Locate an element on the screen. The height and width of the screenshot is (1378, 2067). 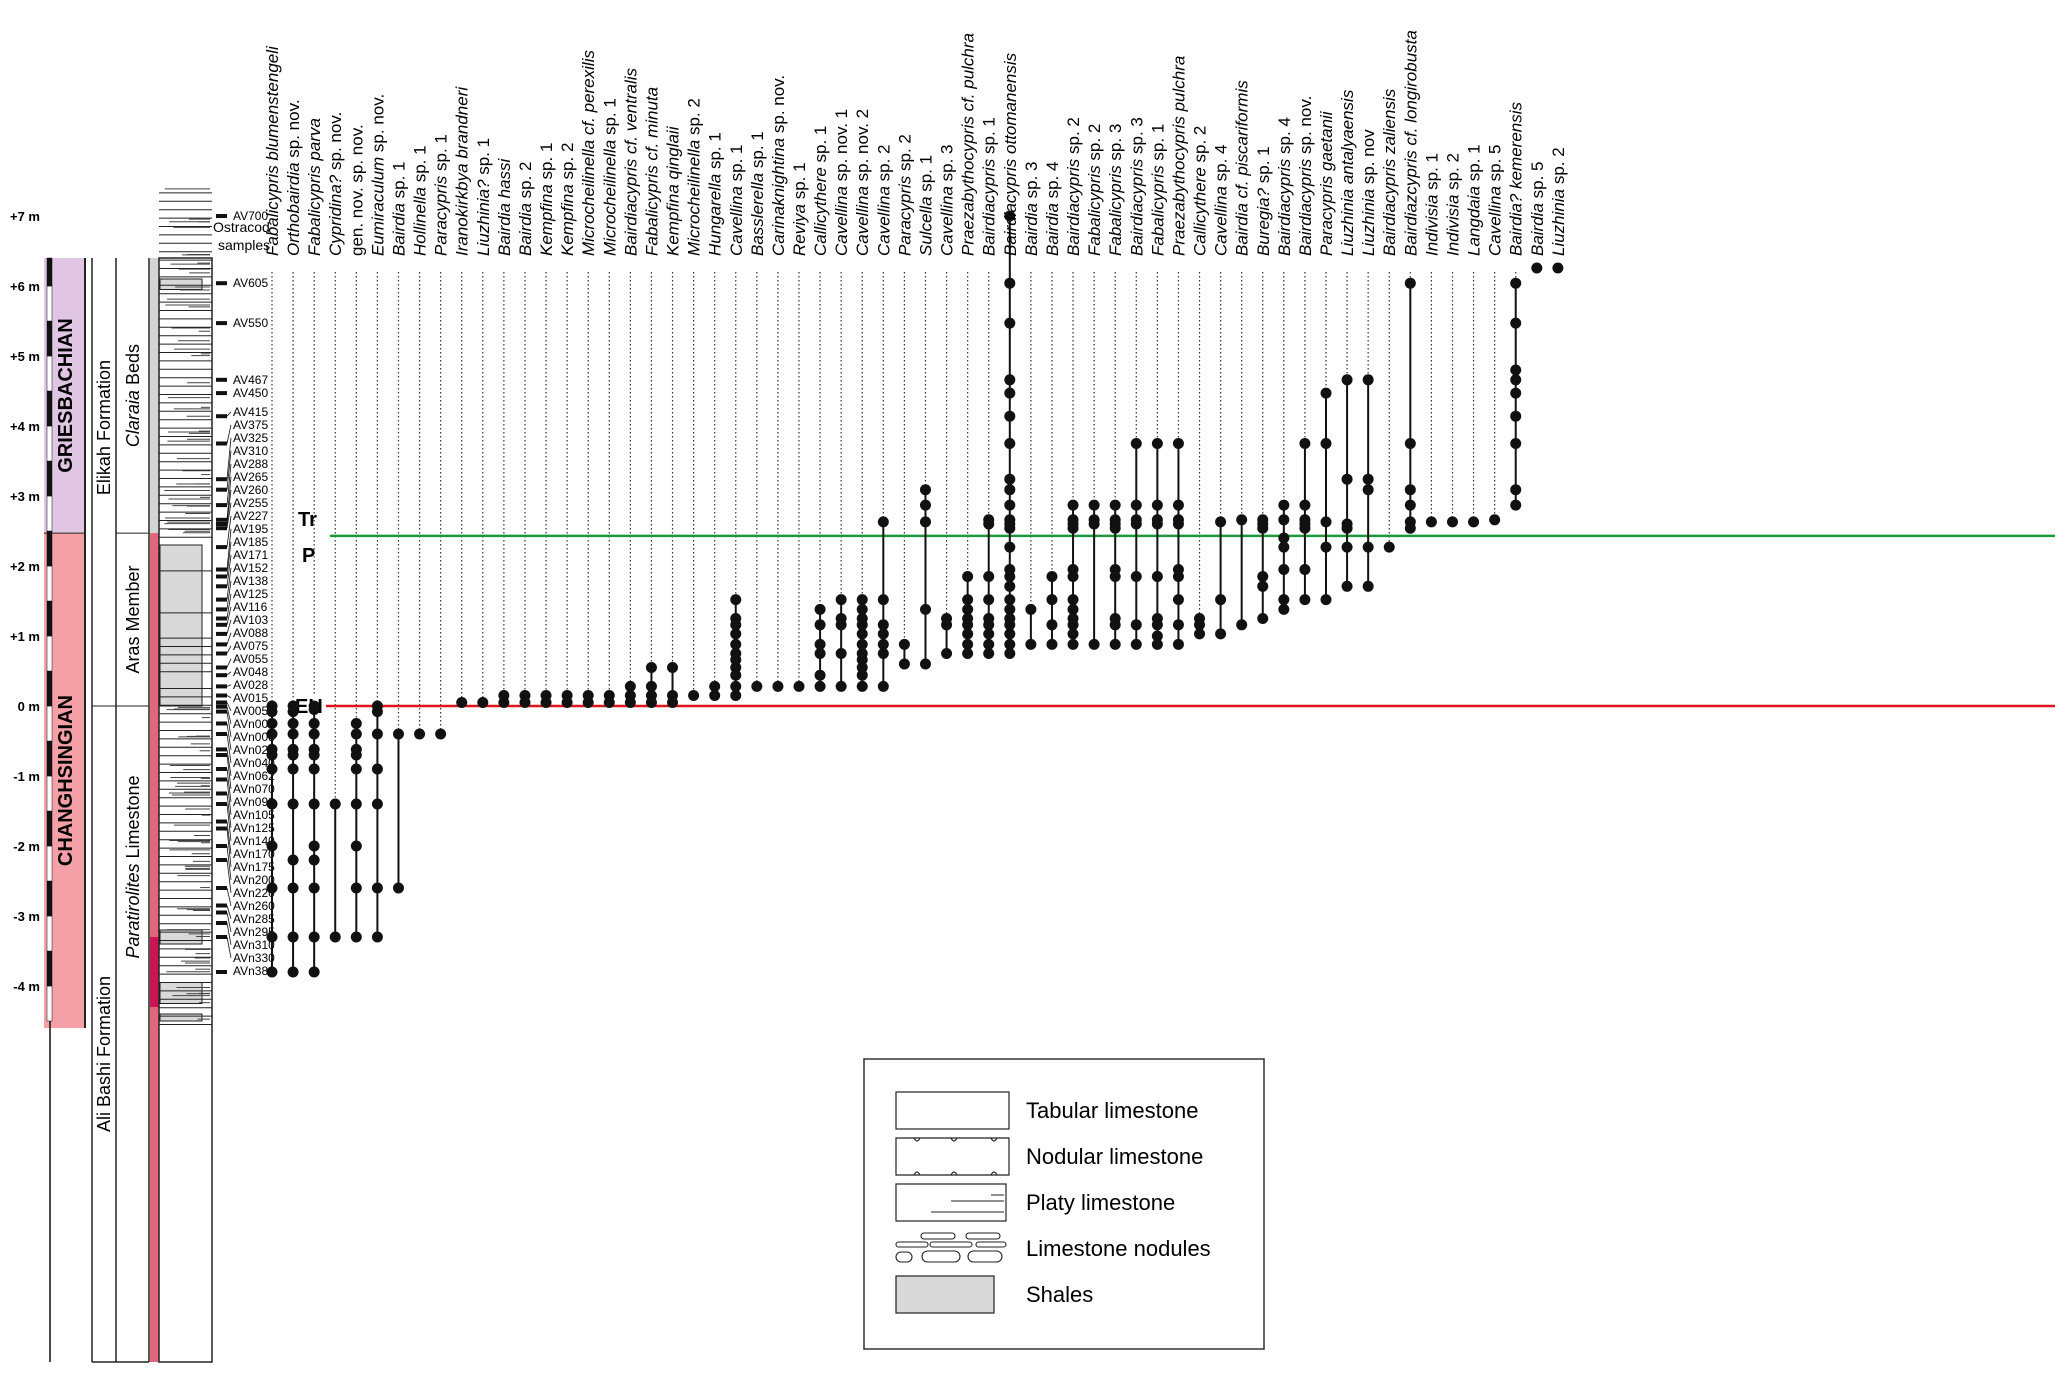
species-label: Paracypris sp. 1 is located at coordinates (441, 195).